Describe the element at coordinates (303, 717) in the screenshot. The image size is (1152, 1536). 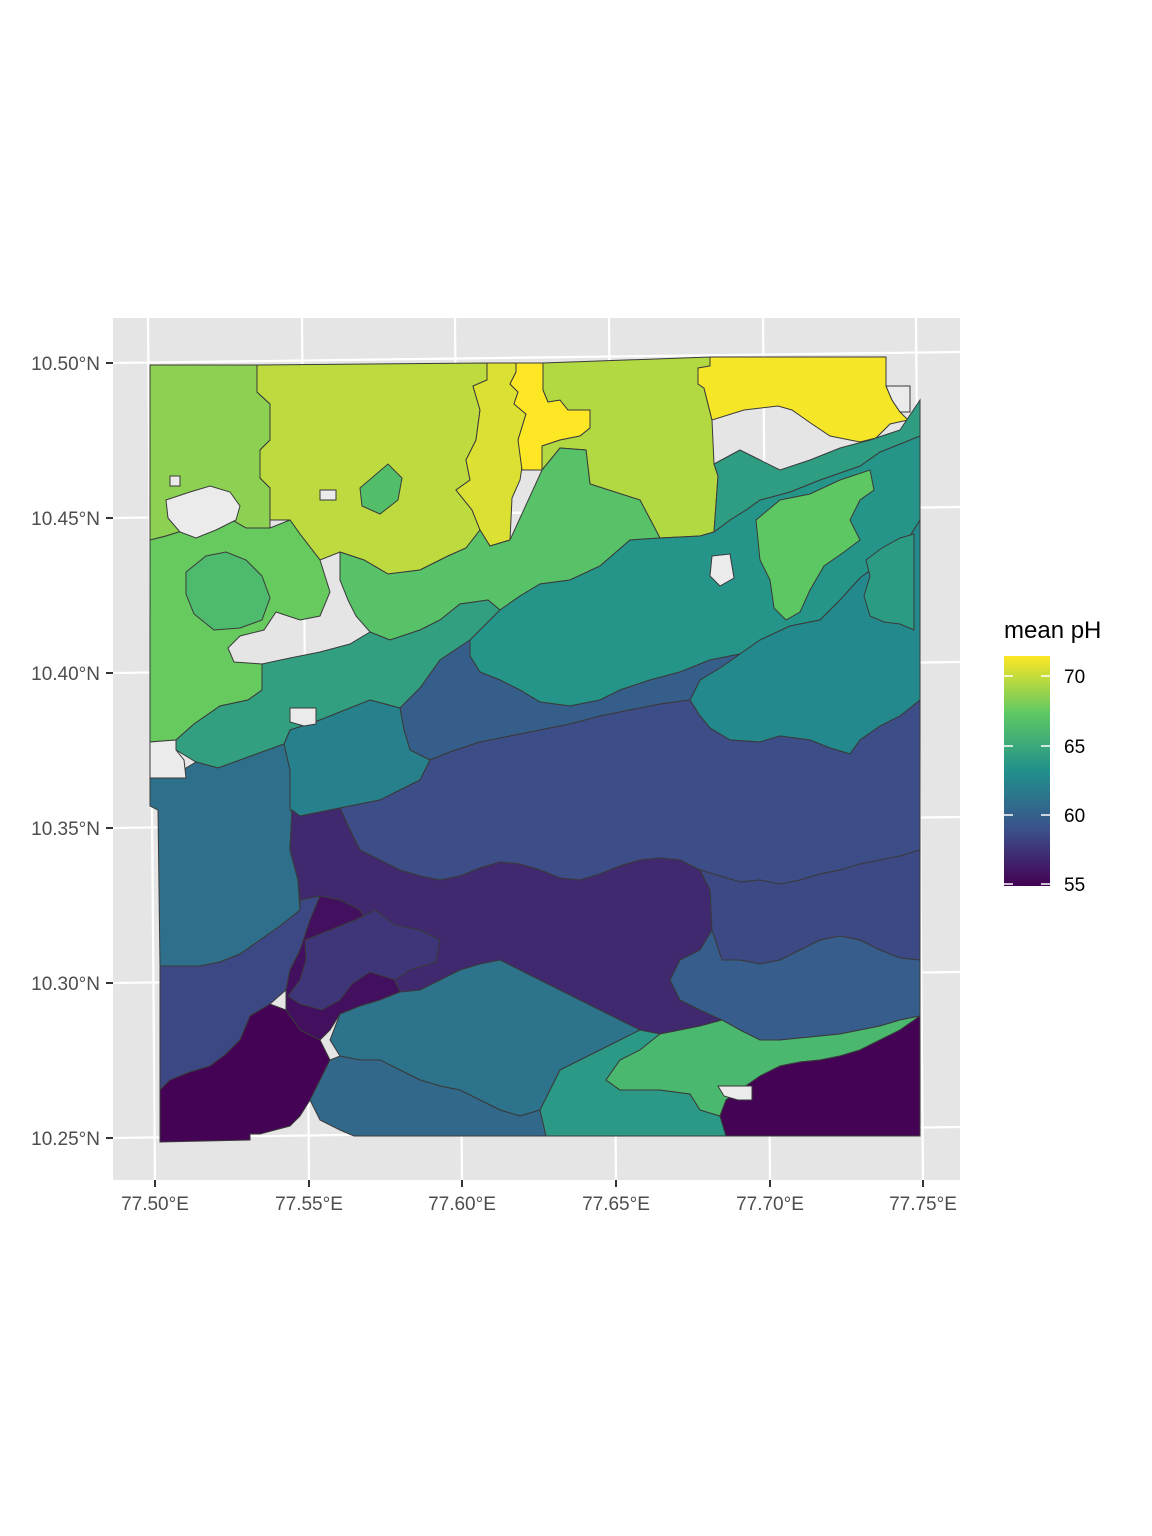
I see `missing-patch-west-small` at that location.